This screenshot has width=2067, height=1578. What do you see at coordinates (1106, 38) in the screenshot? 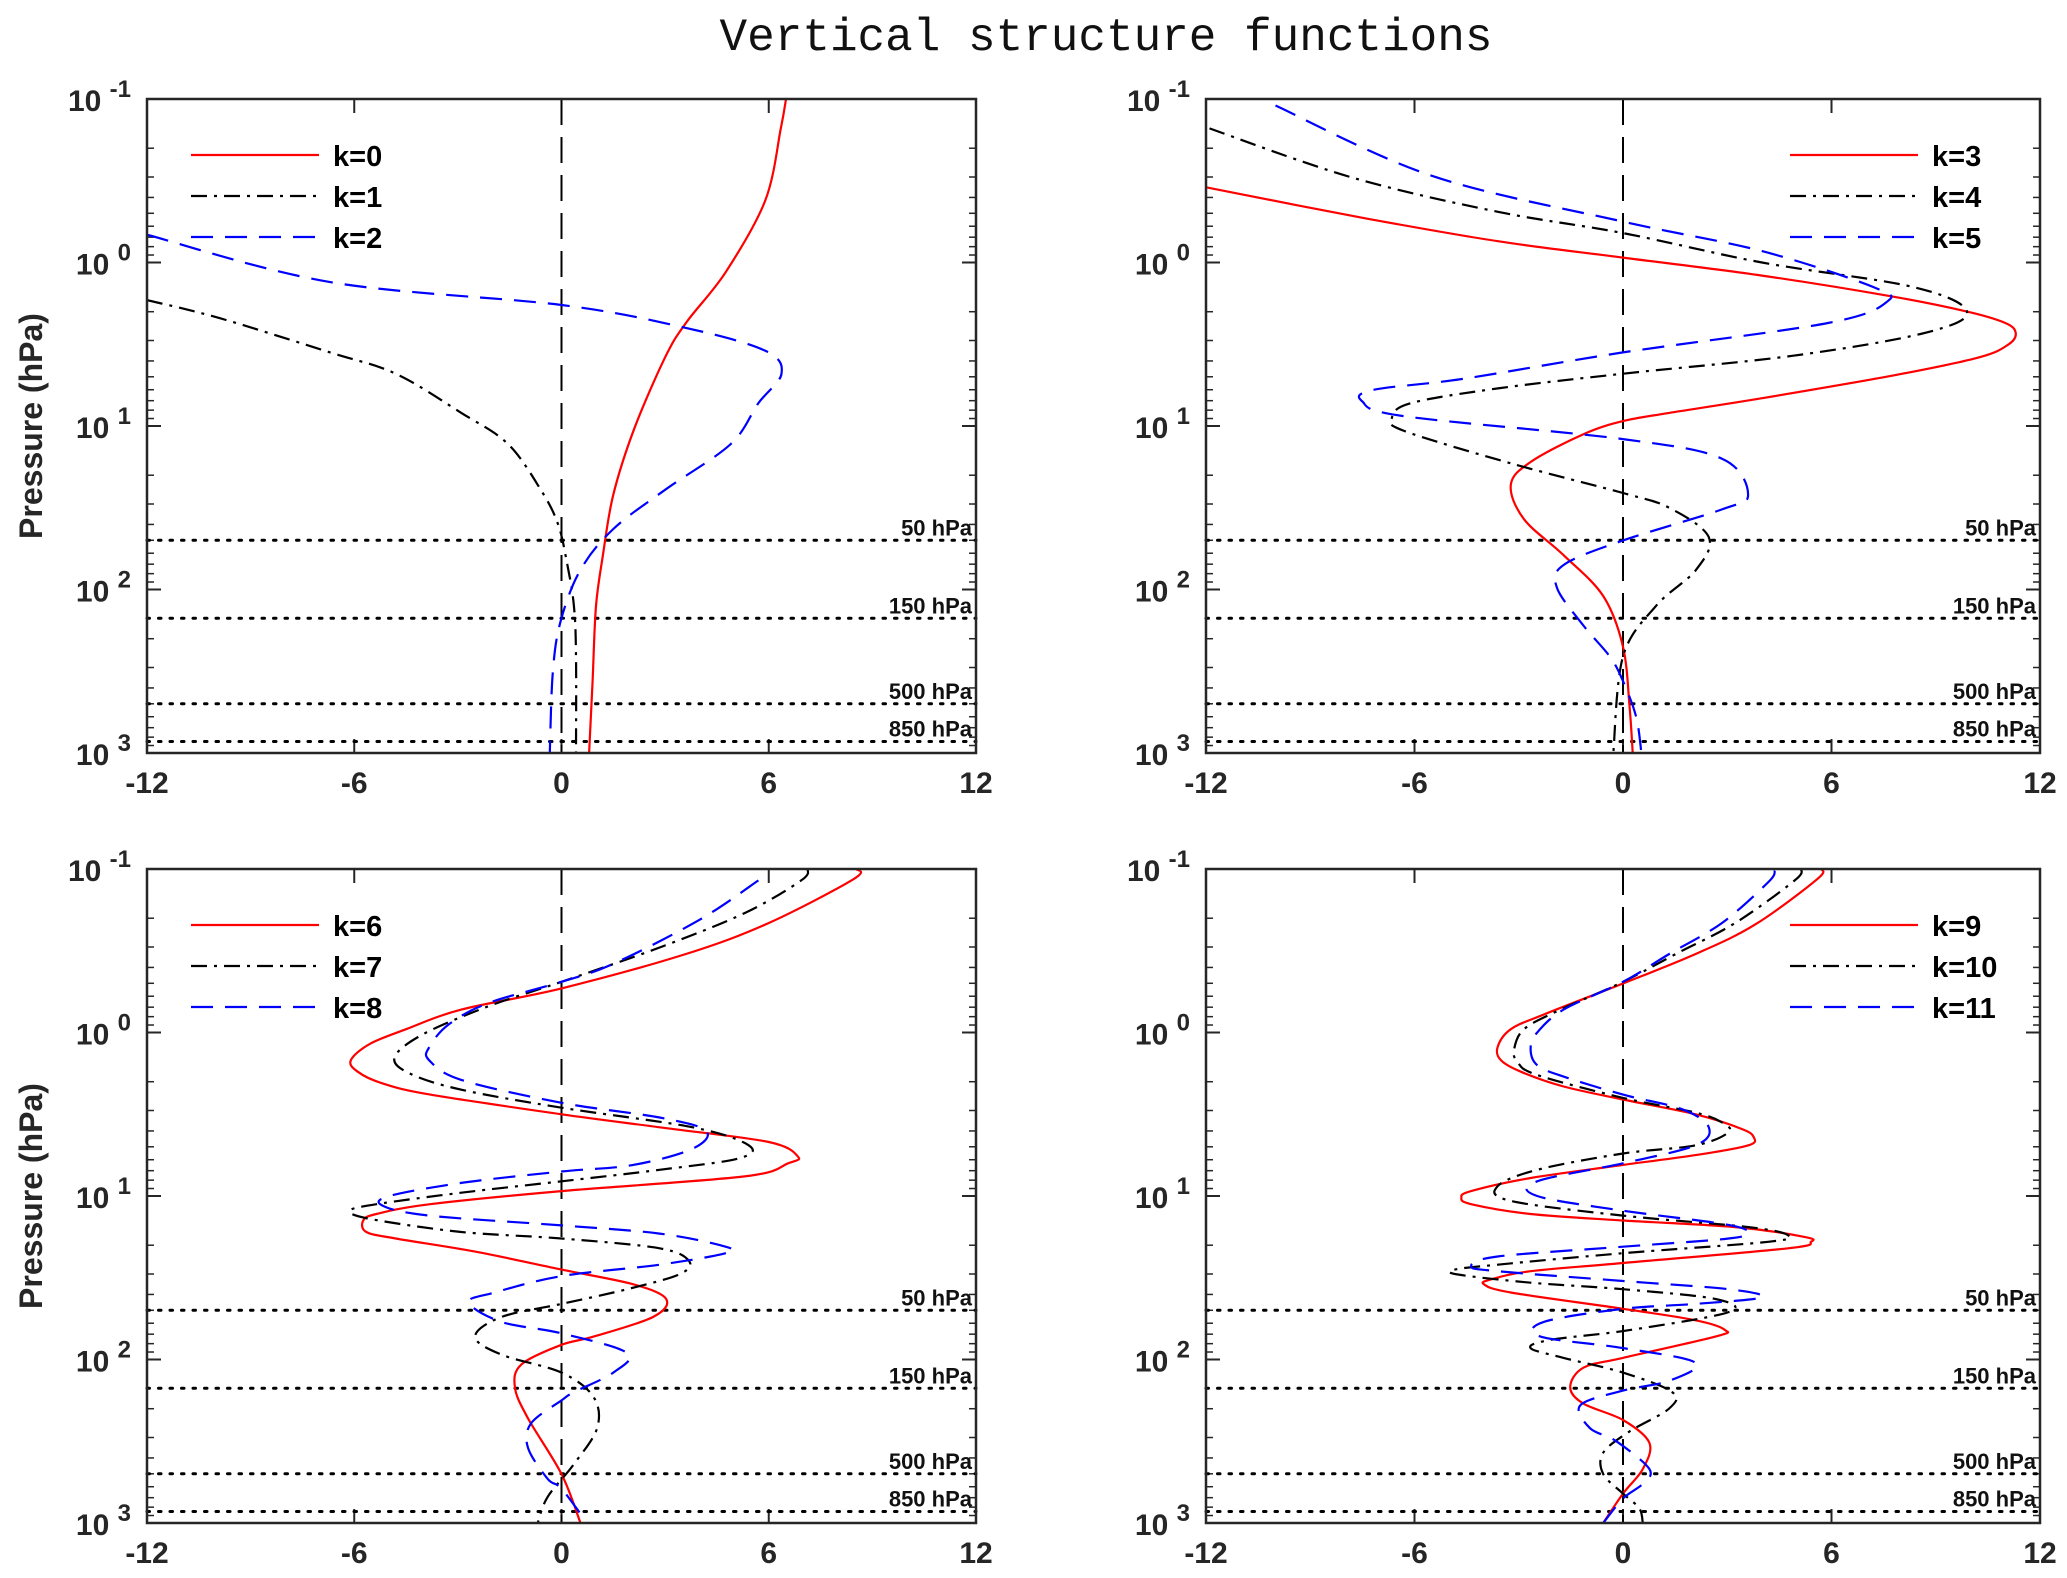
I see `figure-title: Vertical structure functions` at bounding box center [1106, 38].